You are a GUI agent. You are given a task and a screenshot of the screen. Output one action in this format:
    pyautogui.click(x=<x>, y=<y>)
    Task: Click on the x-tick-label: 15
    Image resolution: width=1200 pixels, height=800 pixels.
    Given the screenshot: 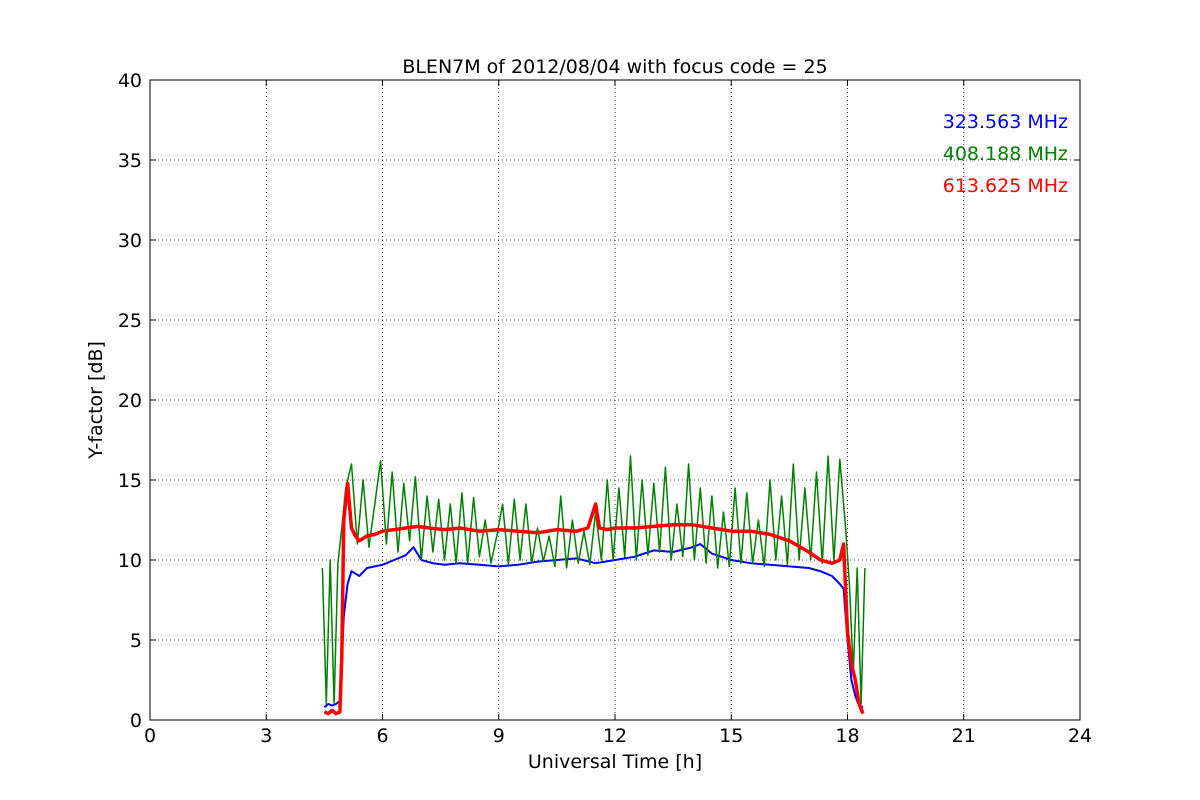 What is the action you would take?
    pyautogui.click(x=731, y=736)
    